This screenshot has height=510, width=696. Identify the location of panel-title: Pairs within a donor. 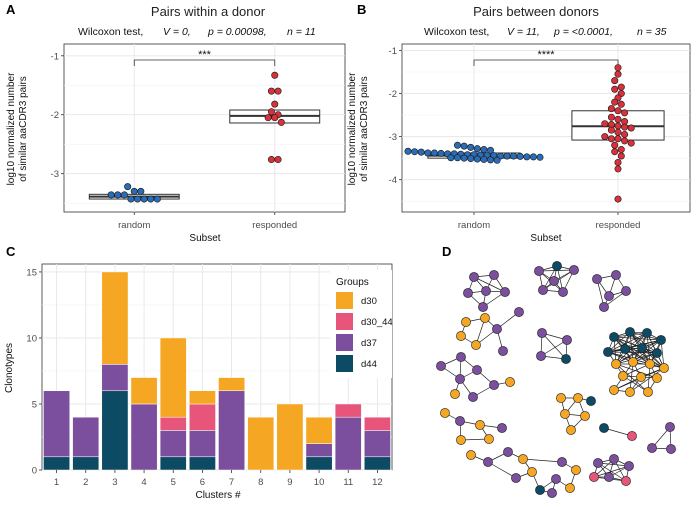
(208, 11).